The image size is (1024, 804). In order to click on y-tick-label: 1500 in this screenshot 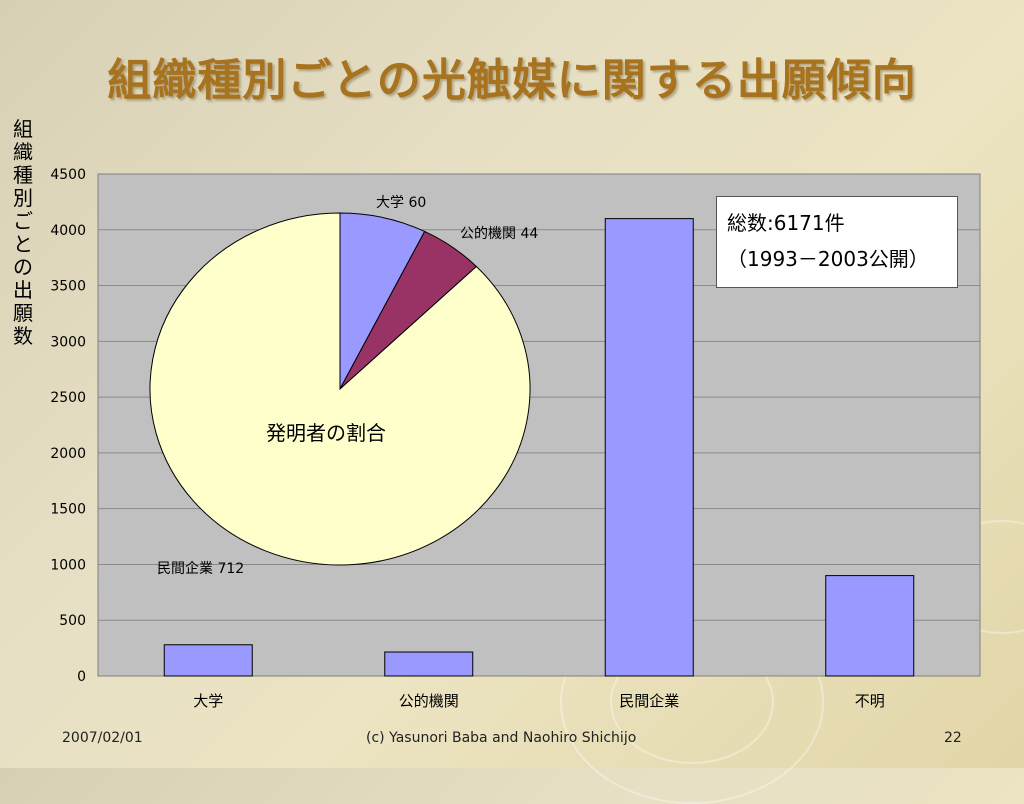, I will do `click(68, 510)`.